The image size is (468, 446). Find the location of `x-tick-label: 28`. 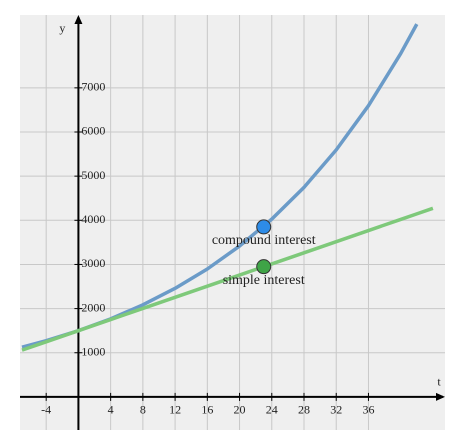

x-tick-label: 28 is located at coordinates (304, 410).